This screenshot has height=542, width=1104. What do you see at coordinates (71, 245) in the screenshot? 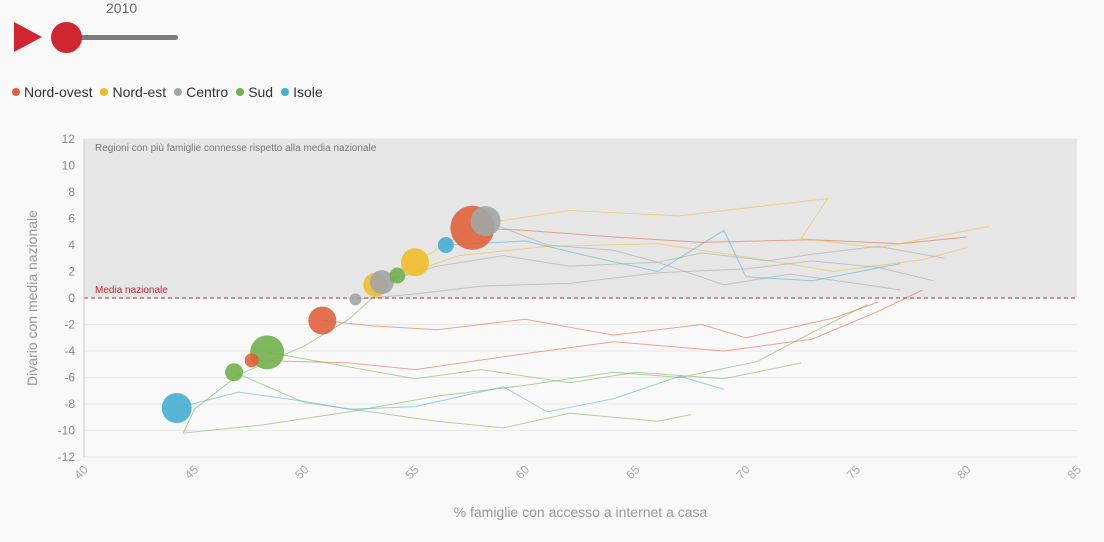
I see `y-tick-label: 4` at bounding box center [71, 245].